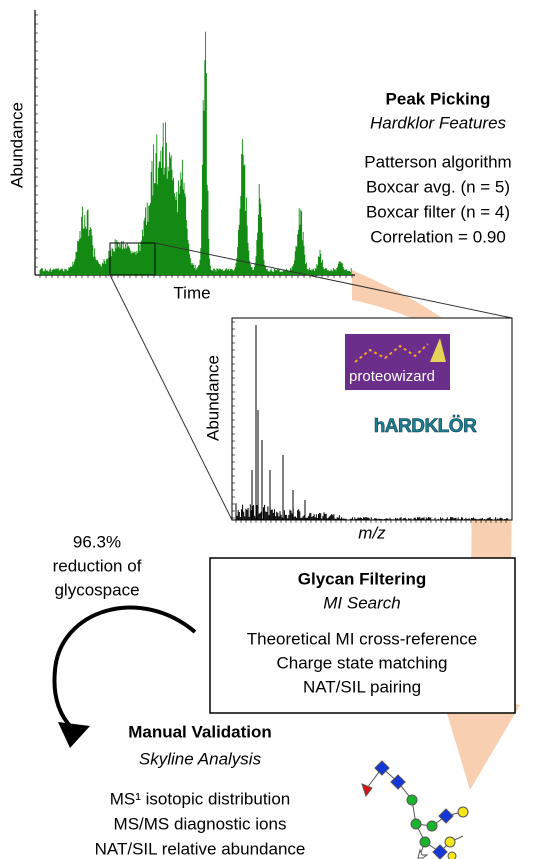  What do you see at coordinates (124, 667) in the screenshot?
I see `reduction-arrow` at bounding box center [124, 667].